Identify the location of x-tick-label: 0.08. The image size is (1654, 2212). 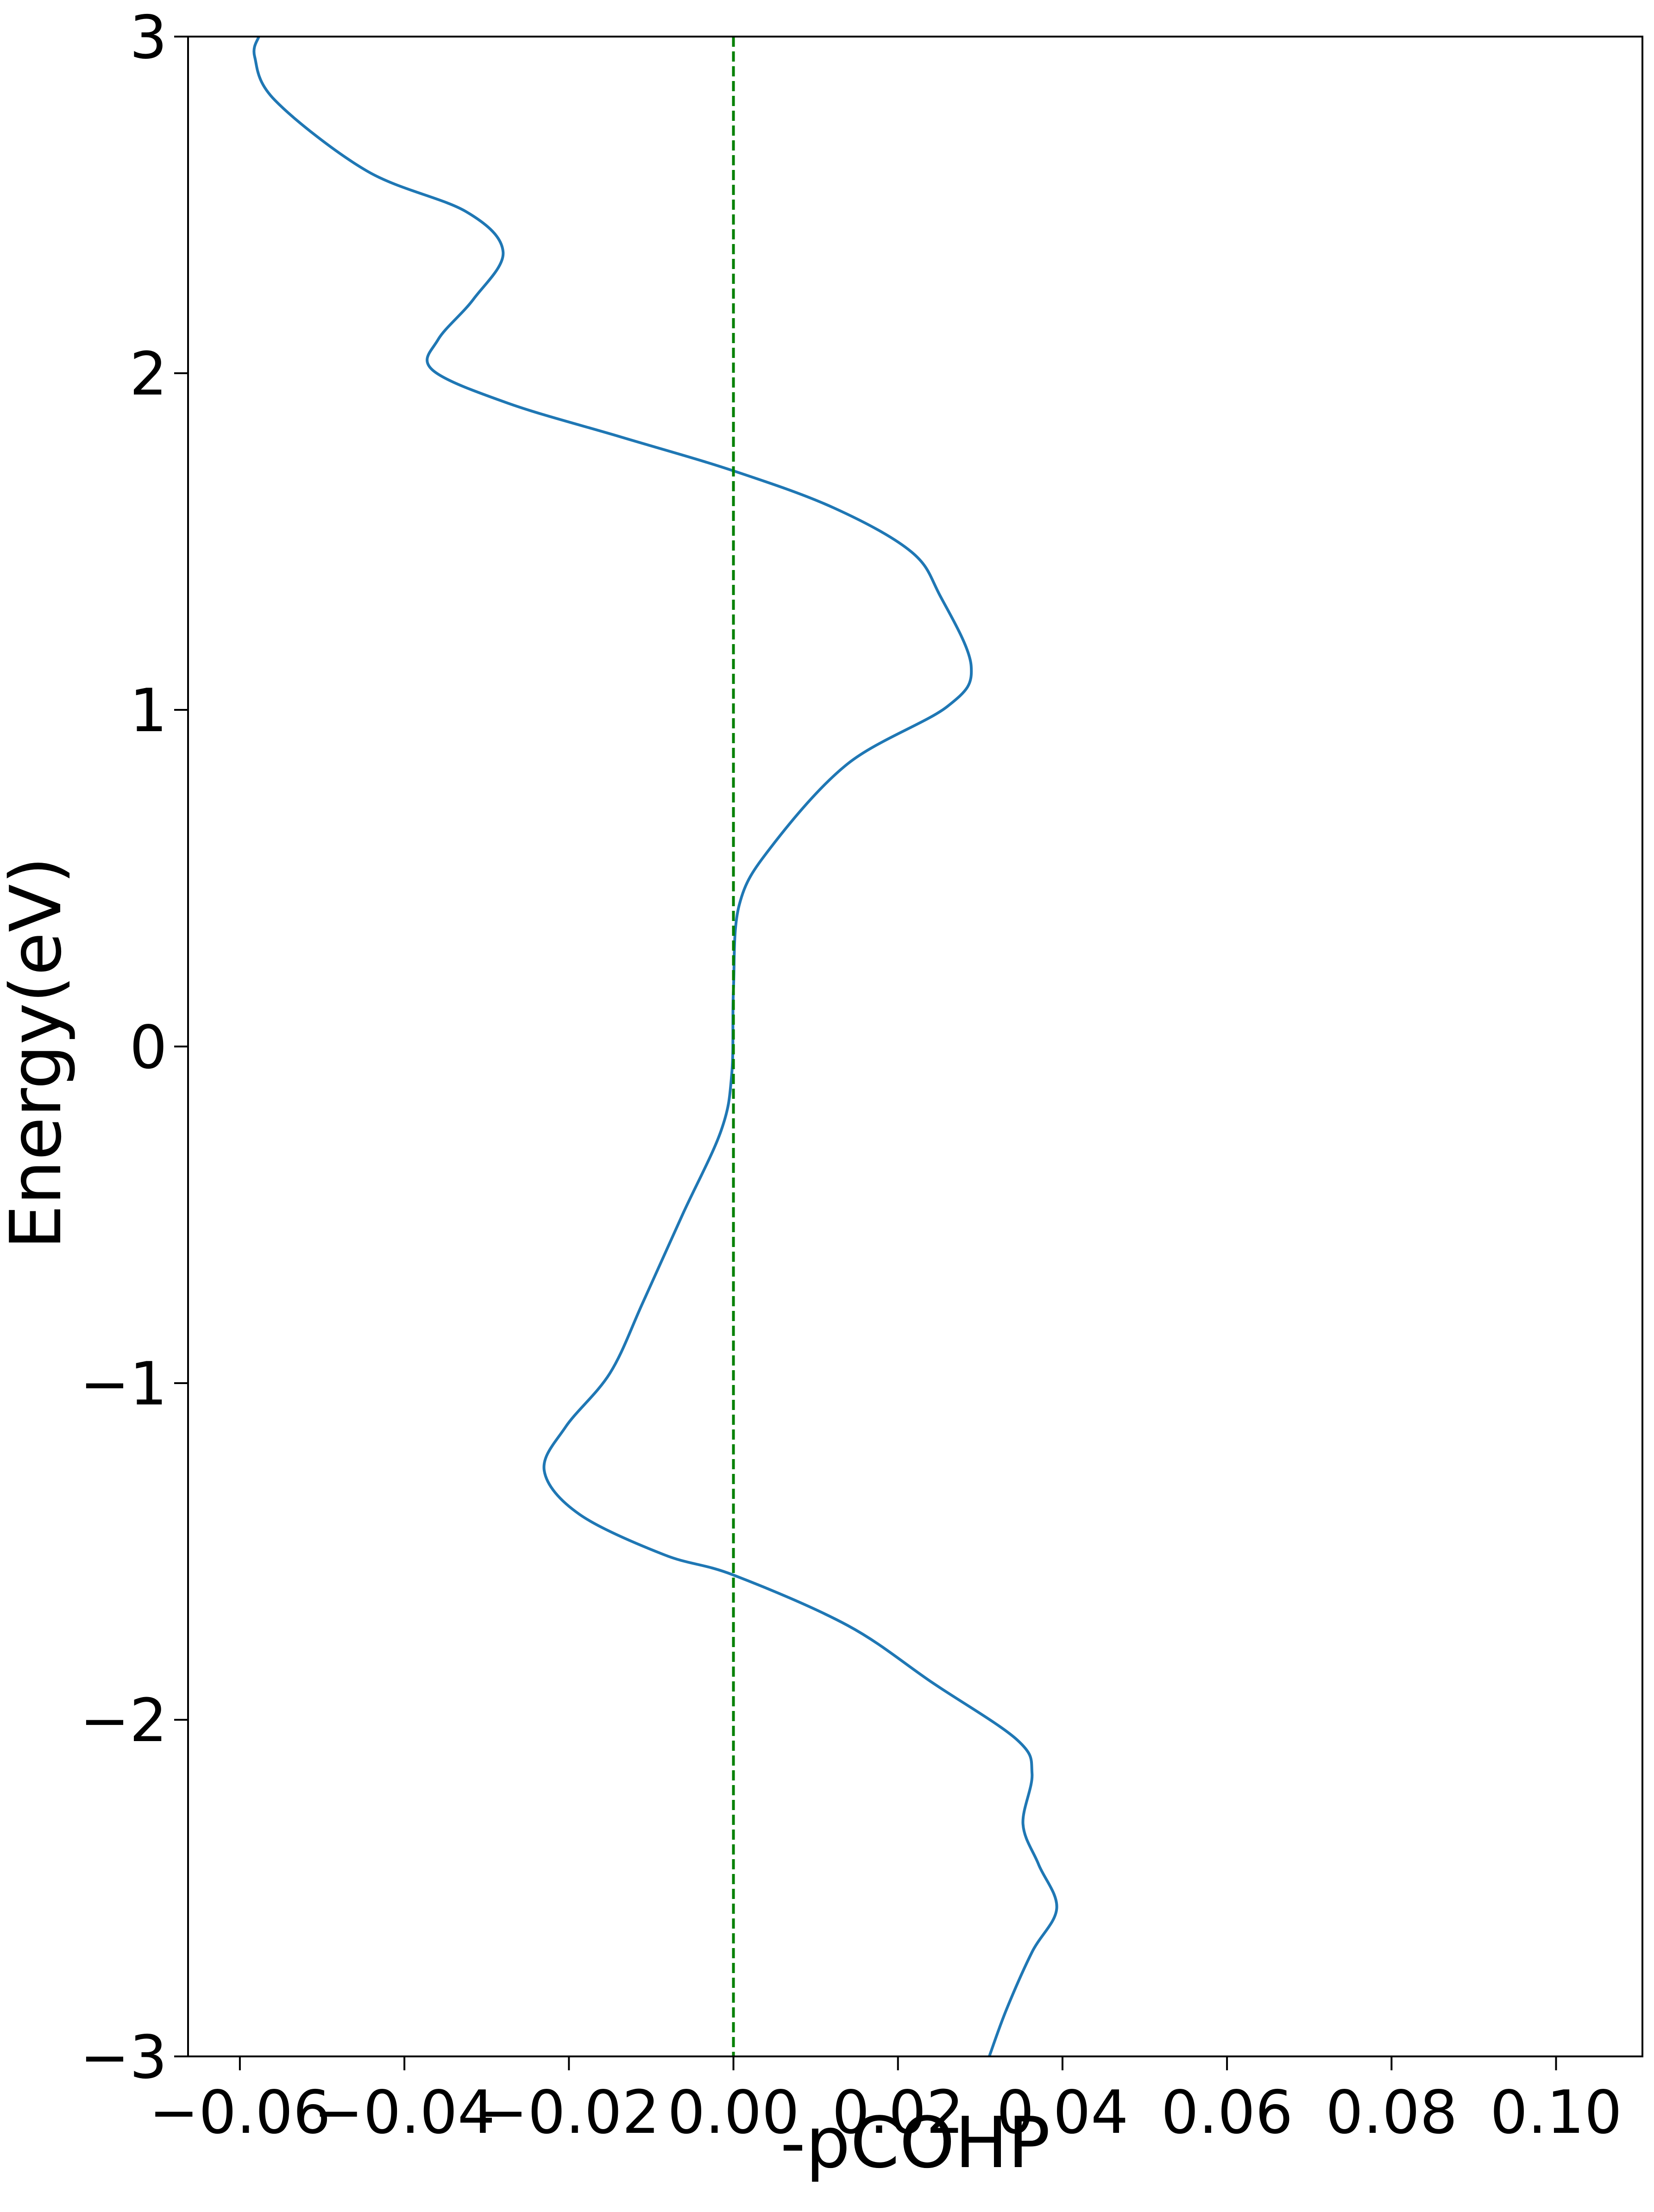
(1392, 2112).